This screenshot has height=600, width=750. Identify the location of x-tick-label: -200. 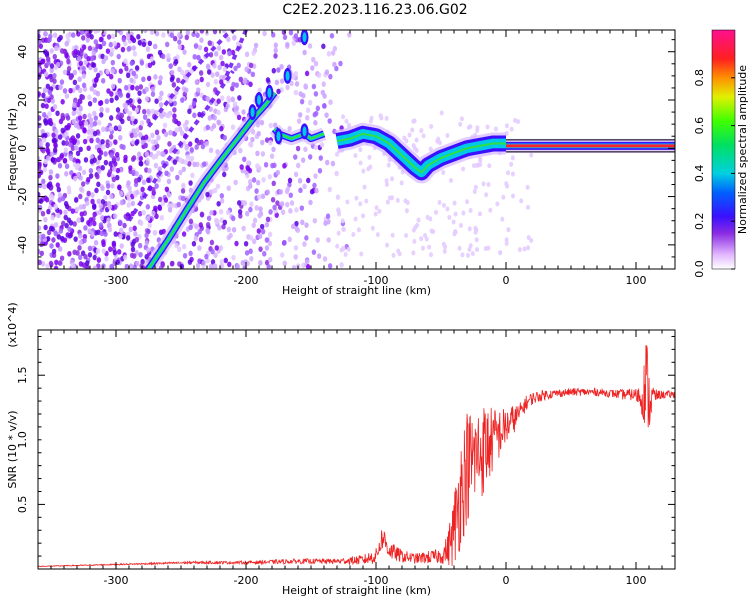
(246, 580).